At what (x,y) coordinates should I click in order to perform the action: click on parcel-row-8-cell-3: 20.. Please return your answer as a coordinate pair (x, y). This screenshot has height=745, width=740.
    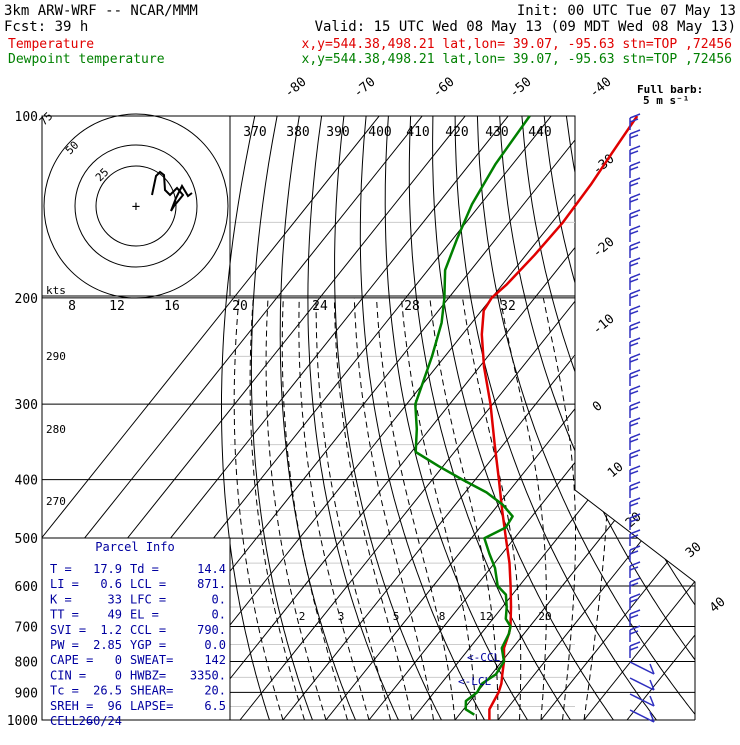
    Looking at the image, I should click on (215, 691).